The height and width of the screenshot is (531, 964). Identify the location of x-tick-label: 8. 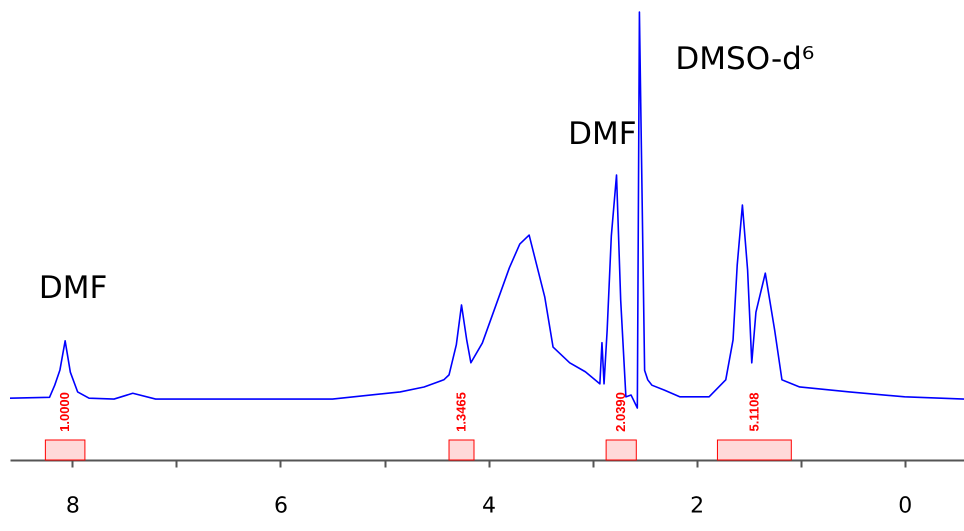
(73, 506).